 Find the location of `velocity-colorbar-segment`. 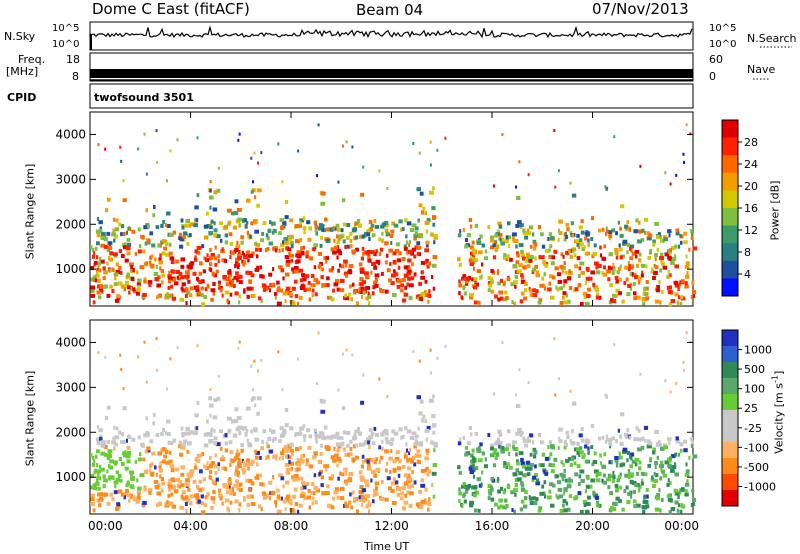

velocity-colorbar-segment is located at coordinates (730, 482).